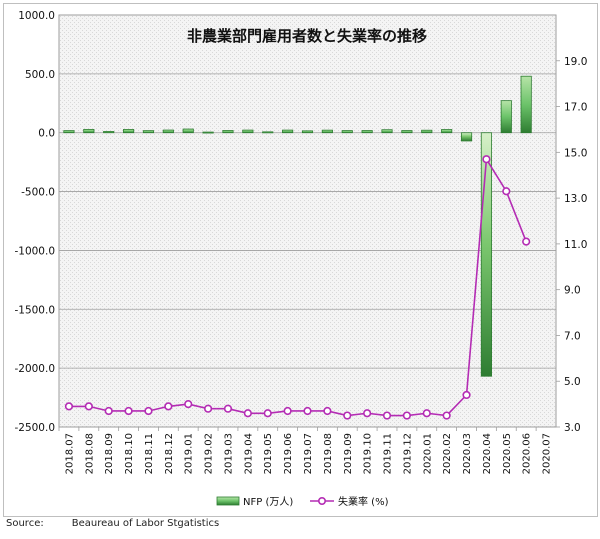  What do you see at coordinates (46, 134) in the screenshot?
I see `left-tick-label: 0.0` at bounding box center [46, 134].